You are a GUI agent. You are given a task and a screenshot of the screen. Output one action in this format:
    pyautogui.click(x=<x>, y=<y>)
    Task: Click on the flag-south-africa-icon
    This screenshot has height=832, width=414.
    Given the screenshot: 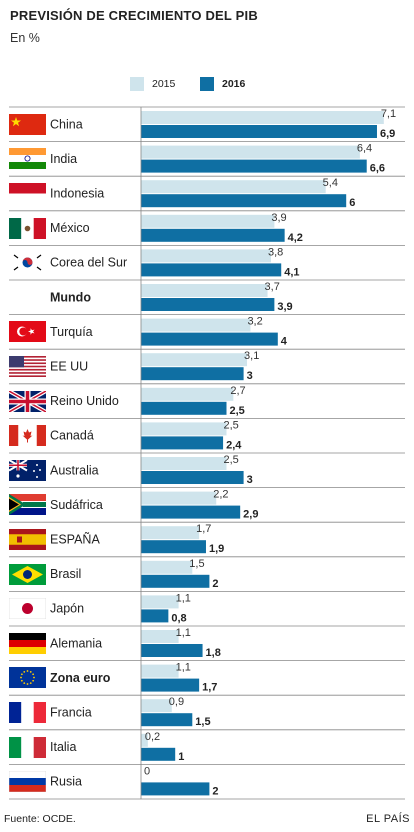 What is the action you would take?
    pyautogui.click(x=27, y=505)
    